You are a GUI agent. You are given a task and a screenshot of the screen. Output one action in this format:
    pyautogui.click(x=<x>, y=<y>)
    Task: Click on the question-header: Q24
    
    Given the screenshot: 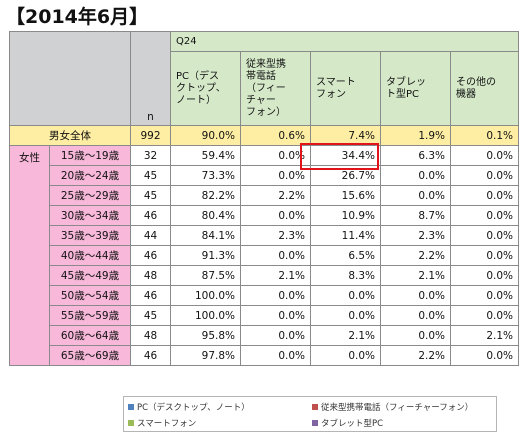 What is the action you would take?
    pyautogui.click(x=344, y=41)
    